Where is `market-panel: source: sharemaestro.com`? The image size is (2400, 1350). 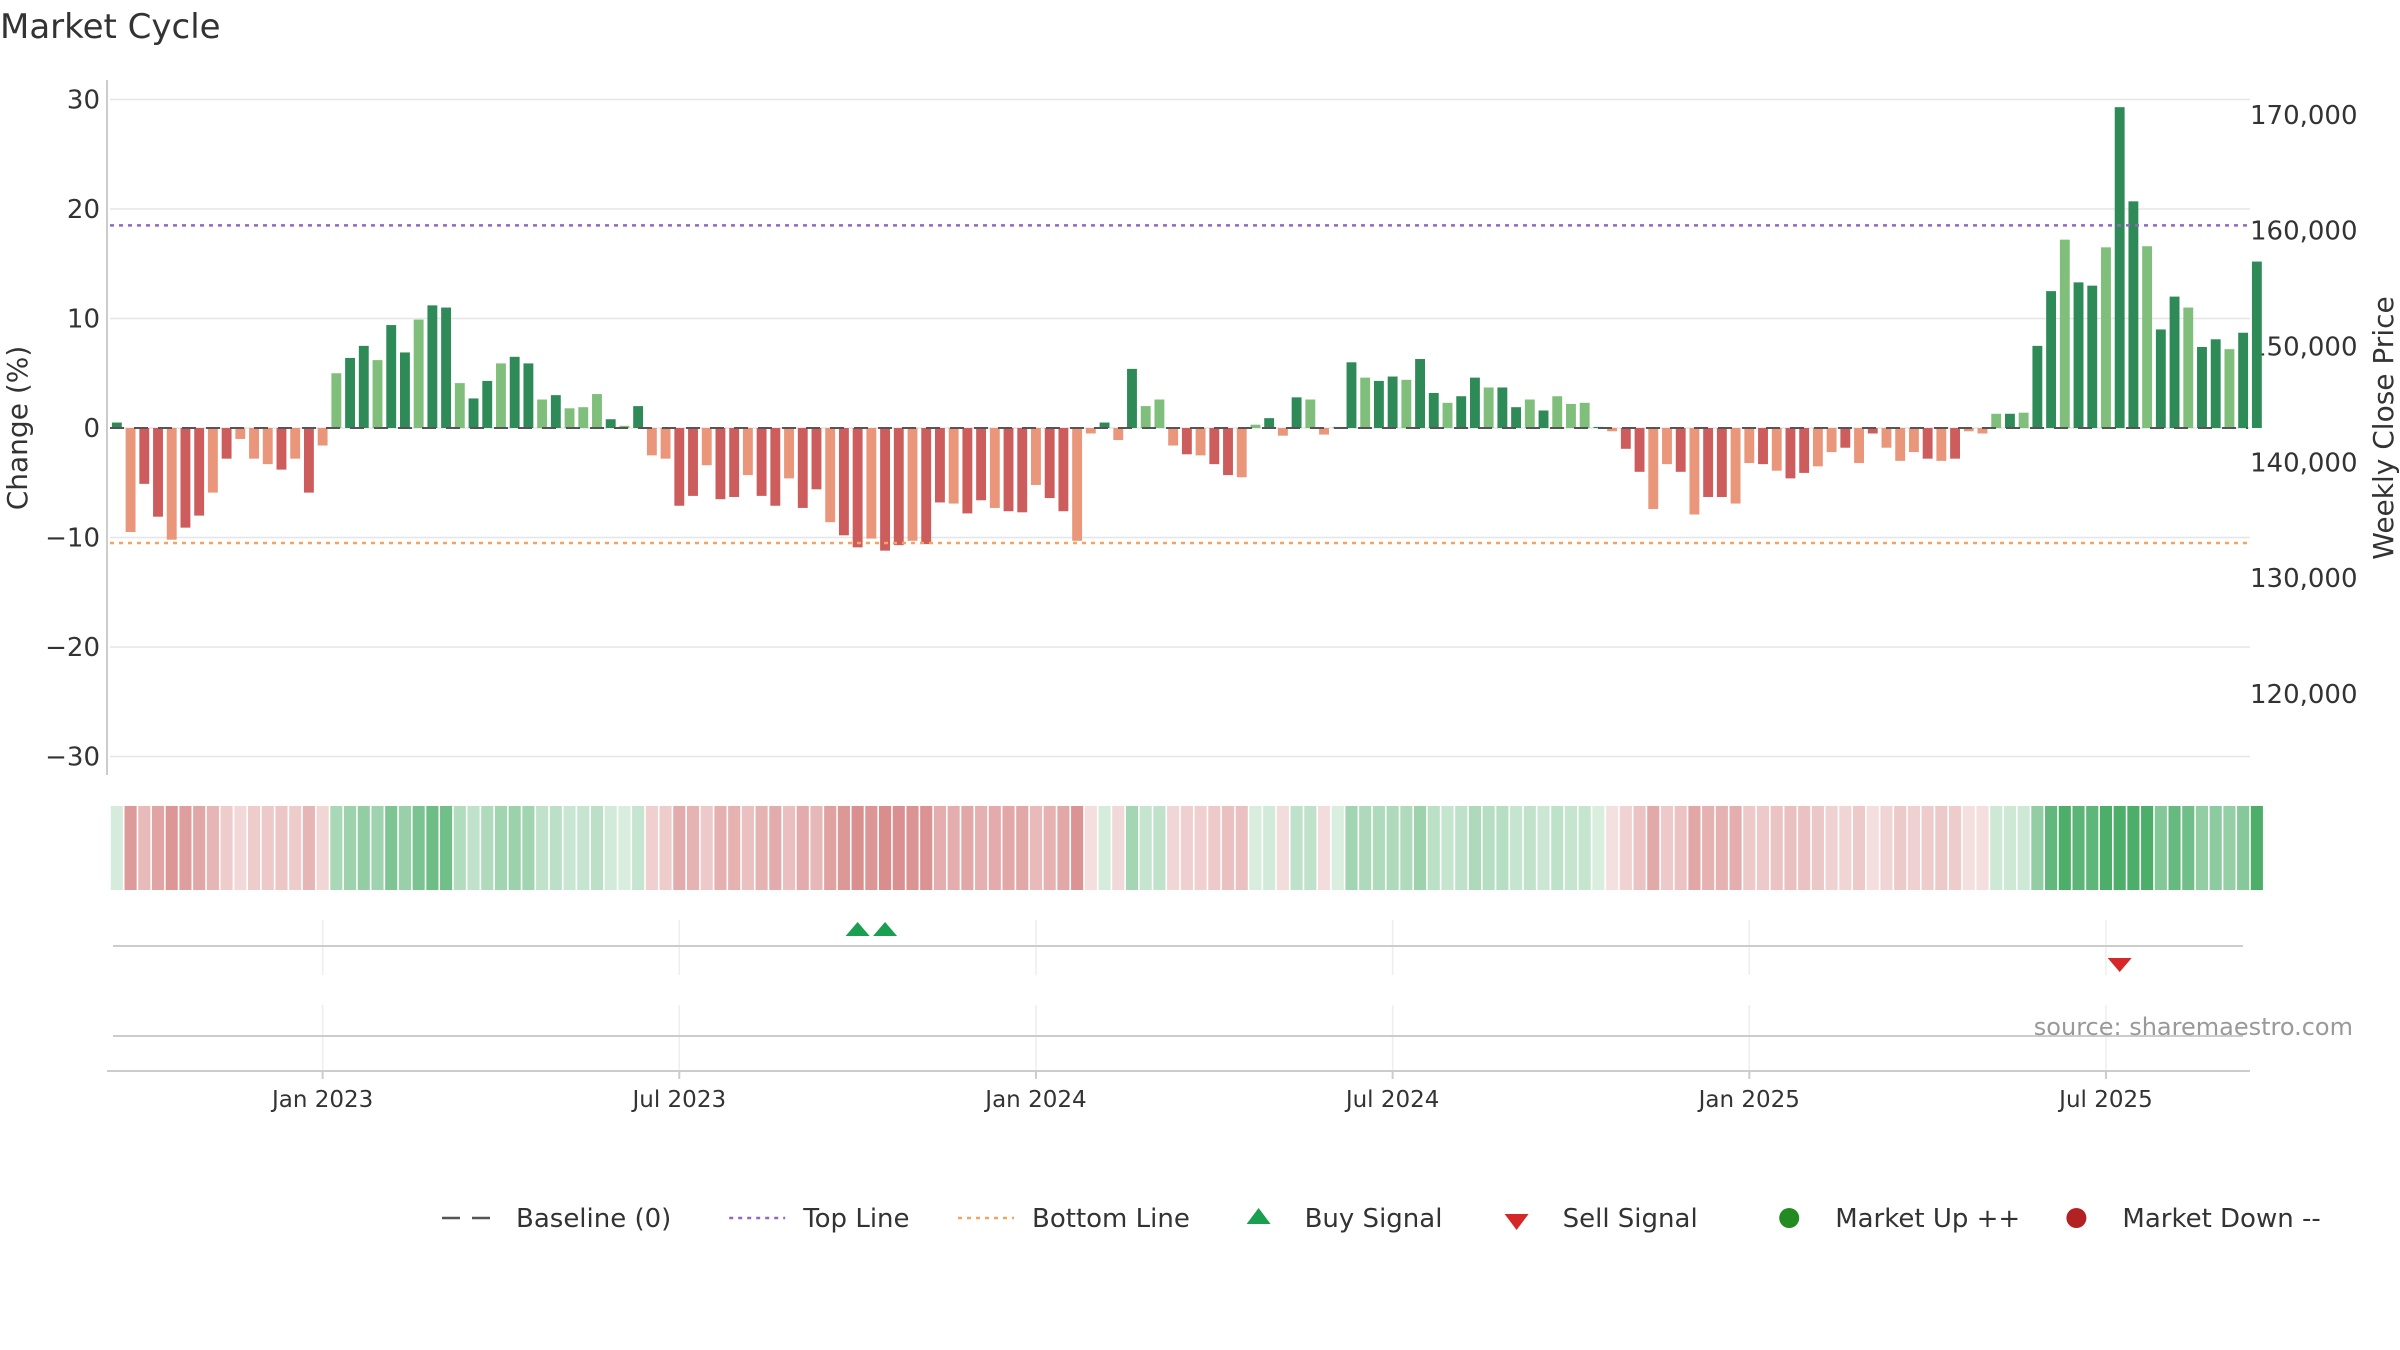 market-panel: source: sharemaestro.com is located at coordinates (1233, 1038).